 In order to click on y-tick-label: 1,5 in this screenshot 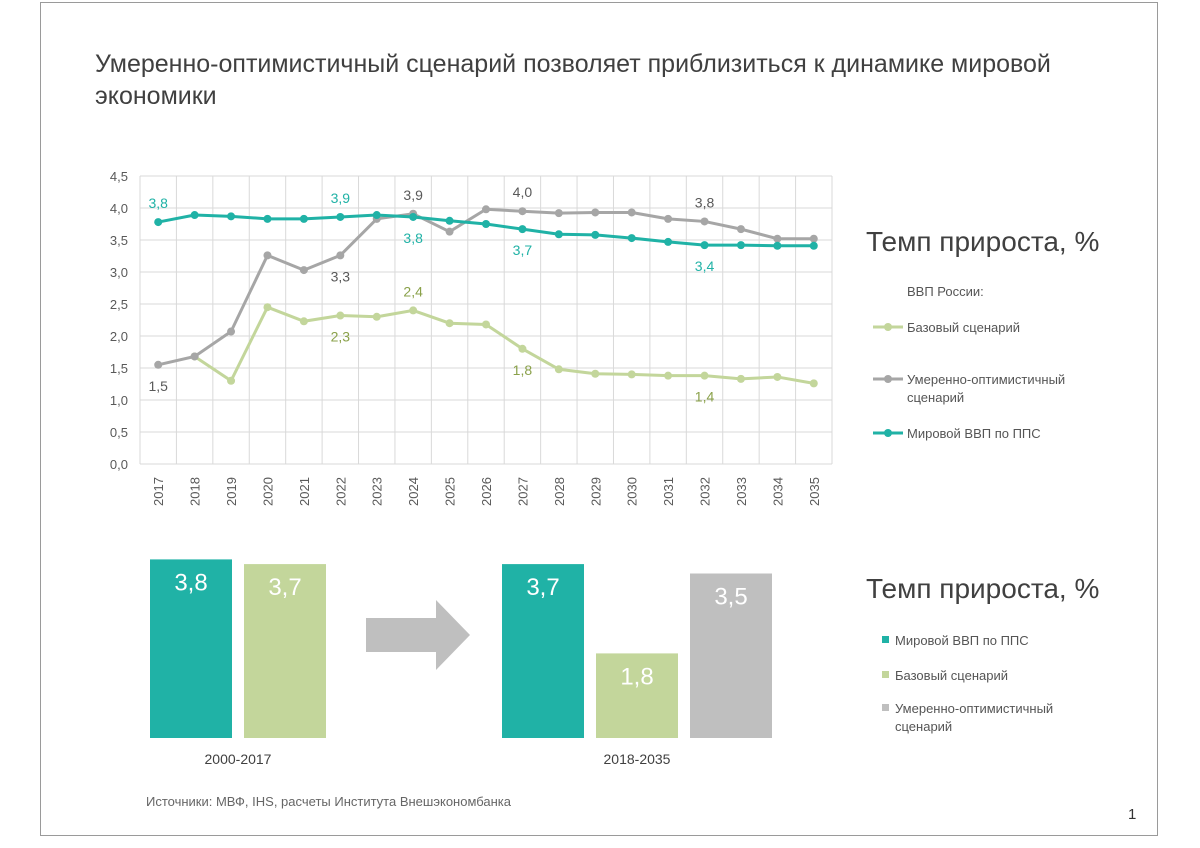, I will do `click(119, 368)`.